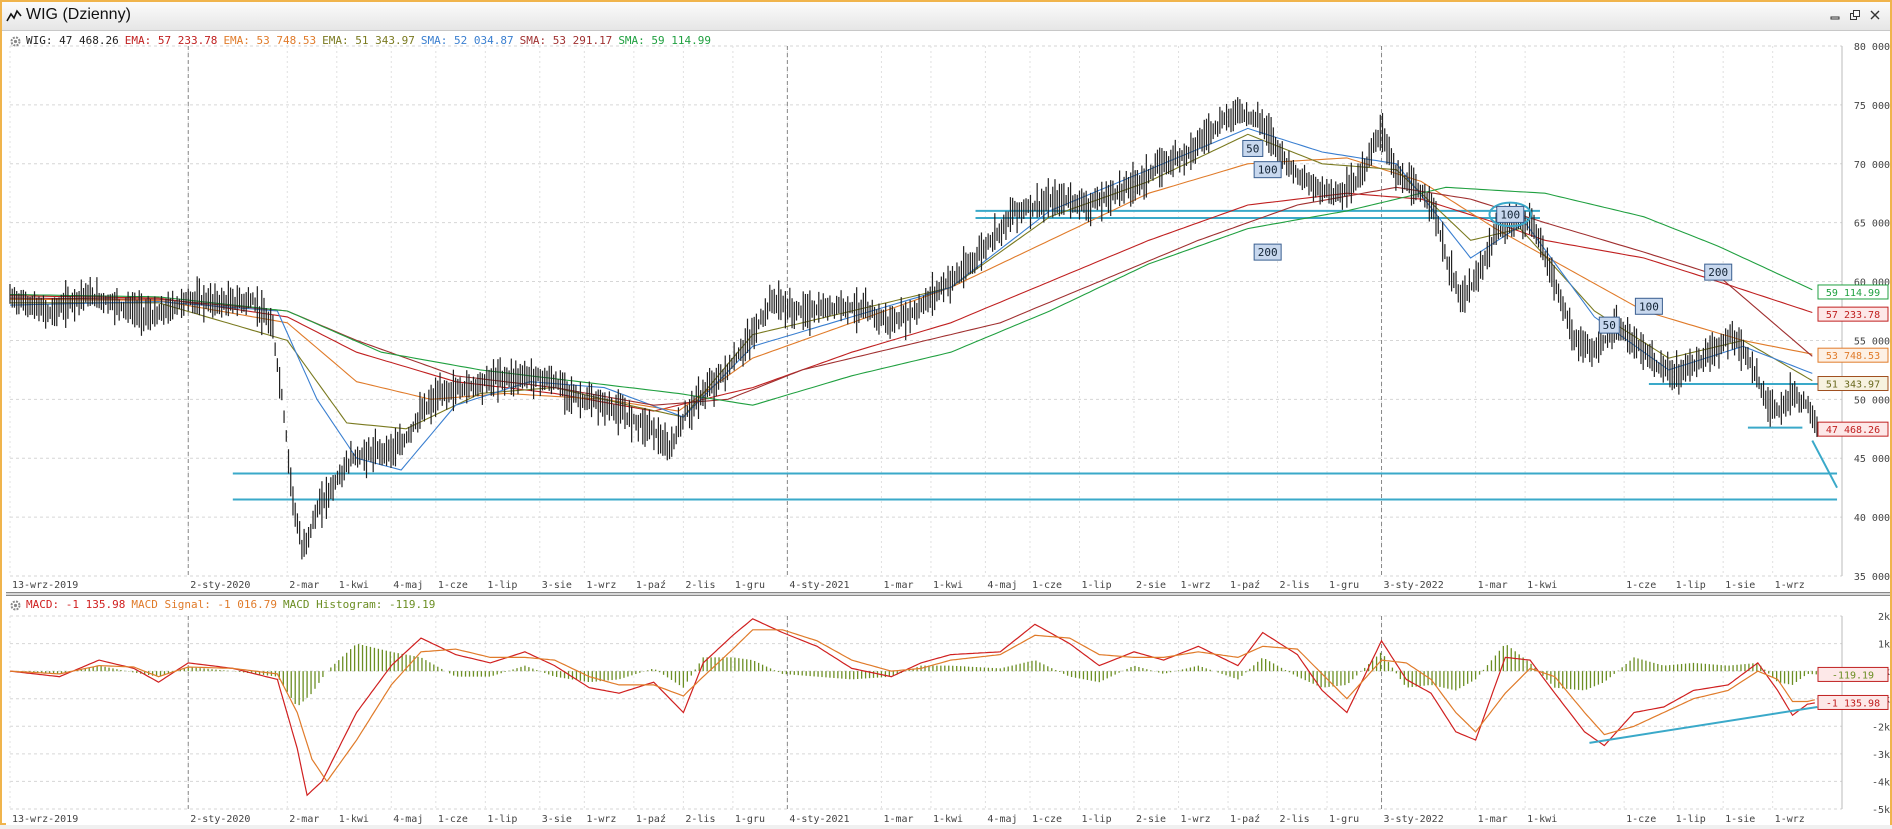  What do you see at coordinates (1002, 585) in the screenshot?
I see `x-tick-label: 4-maj` at bounding box center [1002, 585].